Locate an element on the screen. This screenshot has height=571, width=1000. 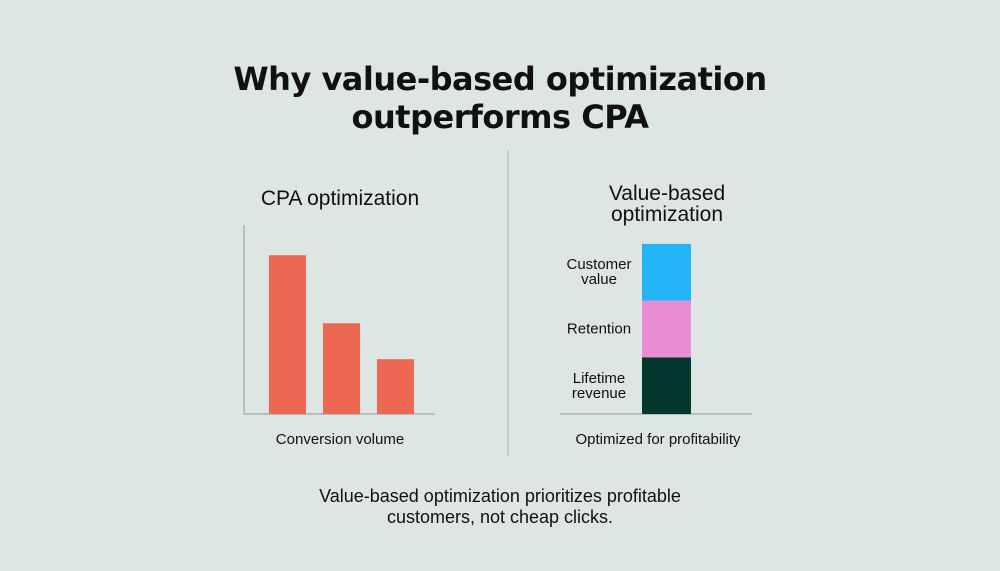
x-axis-label: Conversion volume is located at coordinates (340, 439).